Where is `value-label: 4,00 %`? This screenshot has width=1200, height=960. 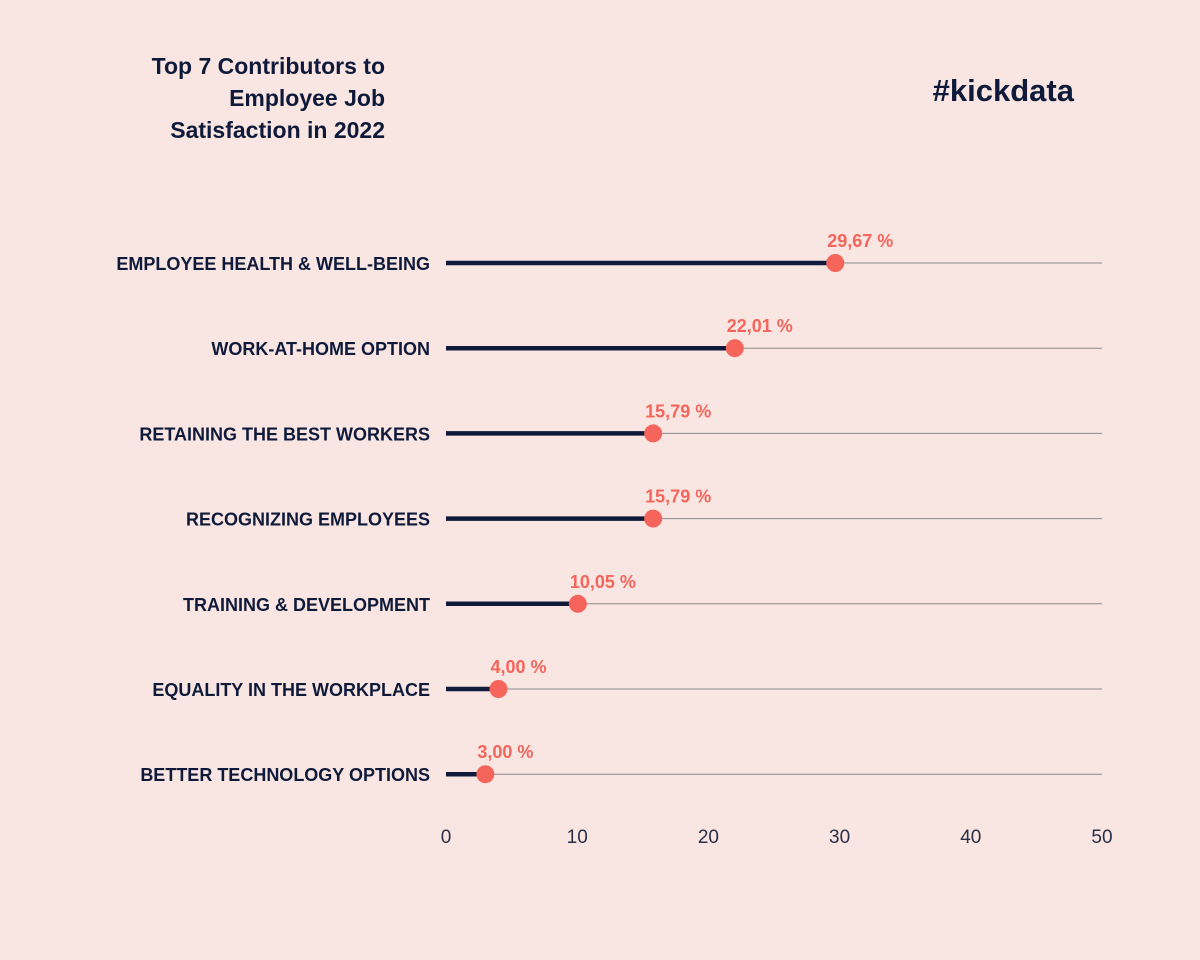 value-label: 4,00 % is located at coordinates (518, 667).